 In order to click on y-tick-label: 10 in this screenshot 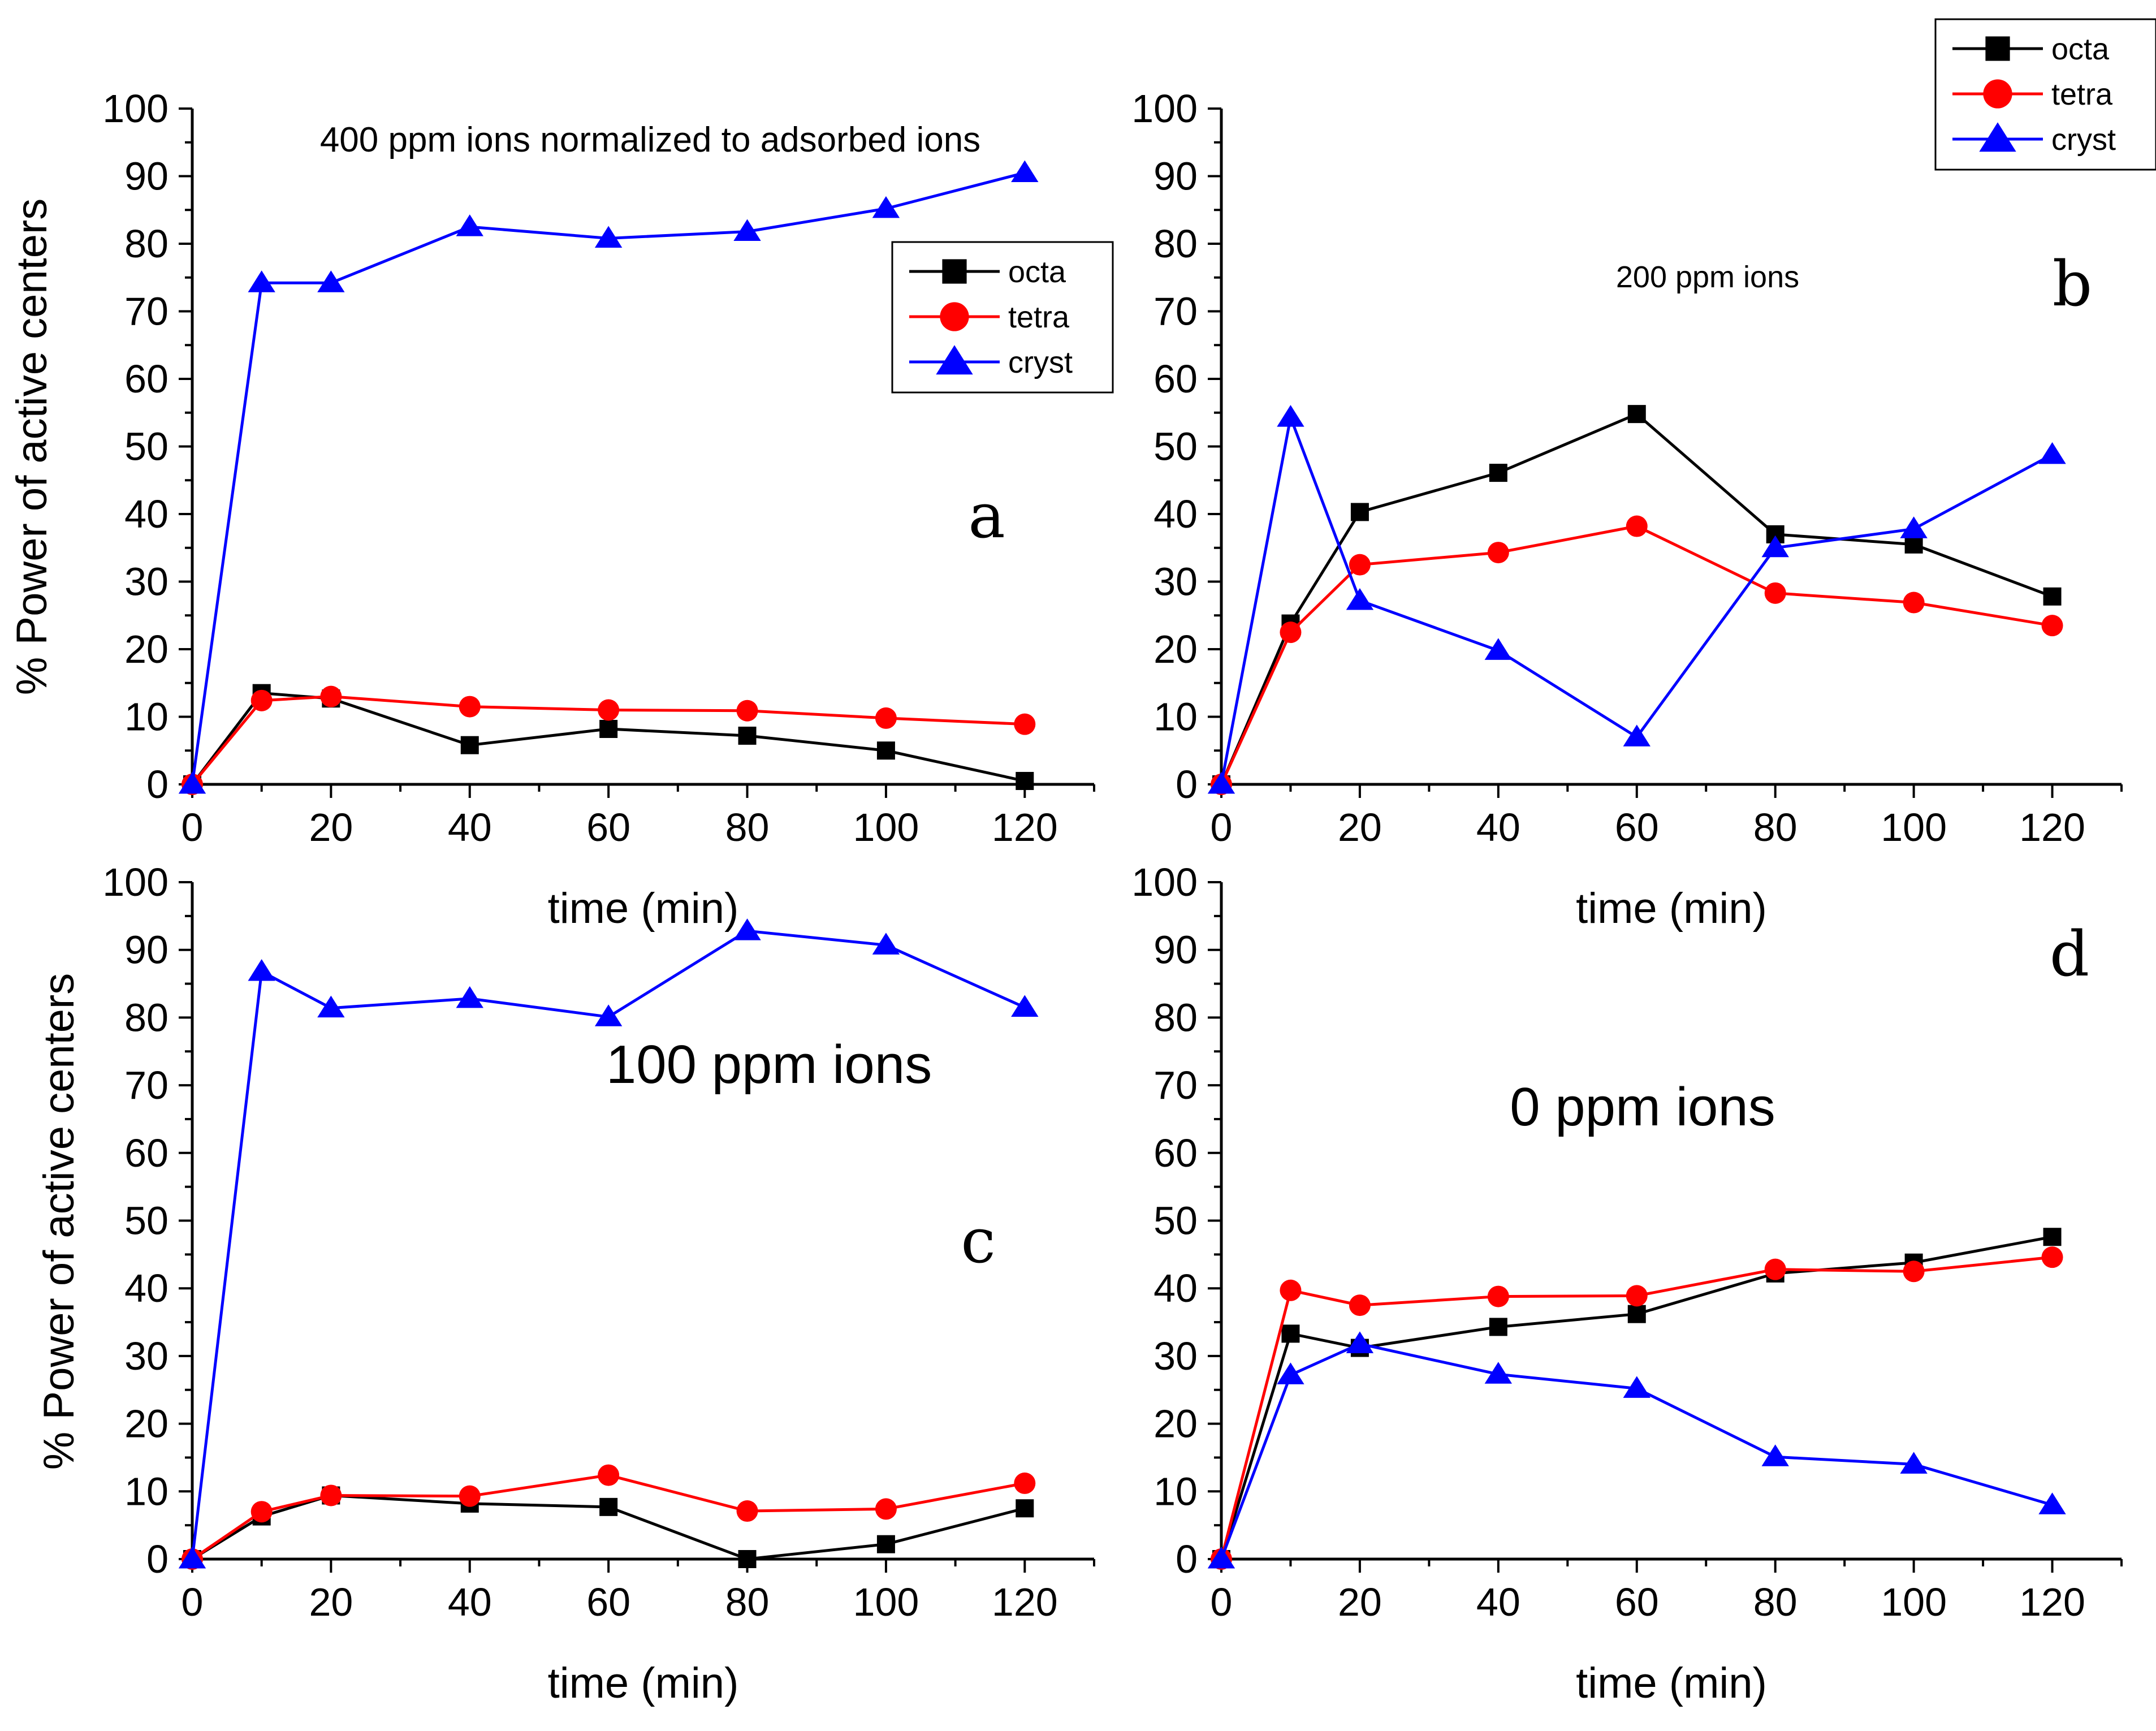, I will do `click(146, 717)`.